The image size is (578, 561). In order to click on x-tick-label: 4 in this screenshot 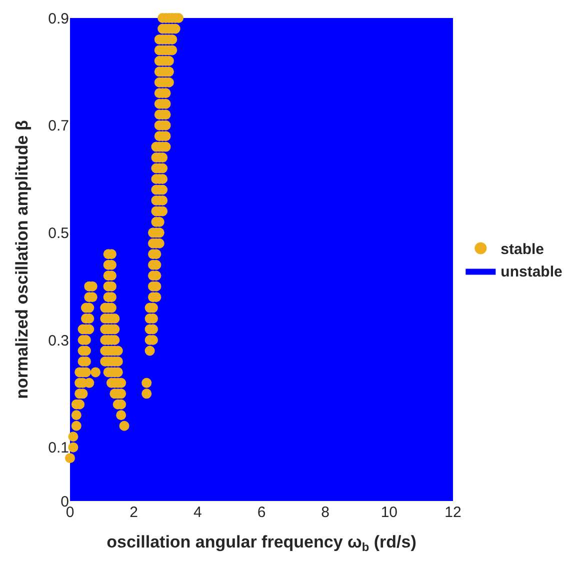, I will do `click(198, 512)`.